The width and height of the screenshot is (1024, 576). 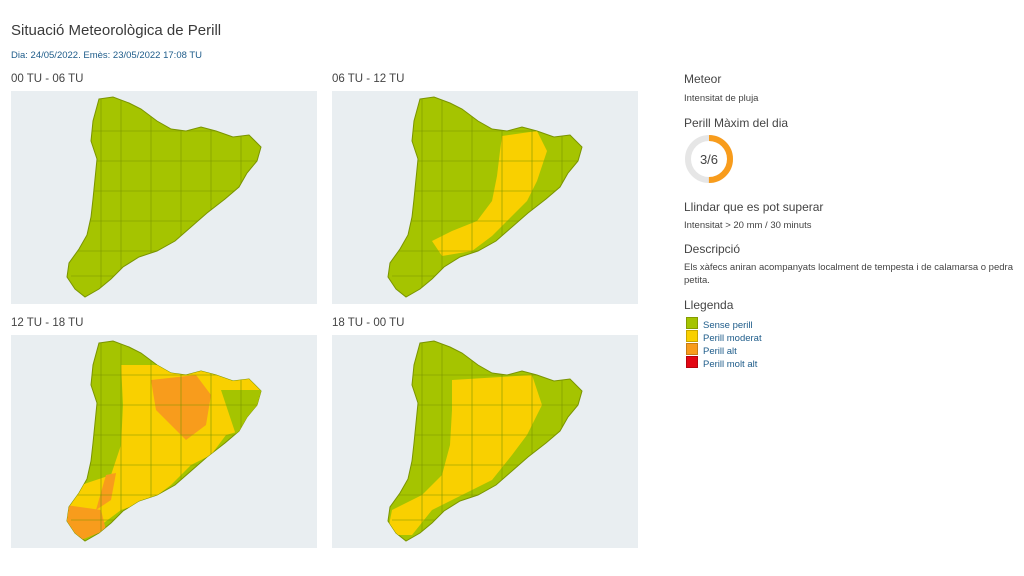 I want to click on page-title: Situació Meteorològica de Perill, so click(x=116, y=30).